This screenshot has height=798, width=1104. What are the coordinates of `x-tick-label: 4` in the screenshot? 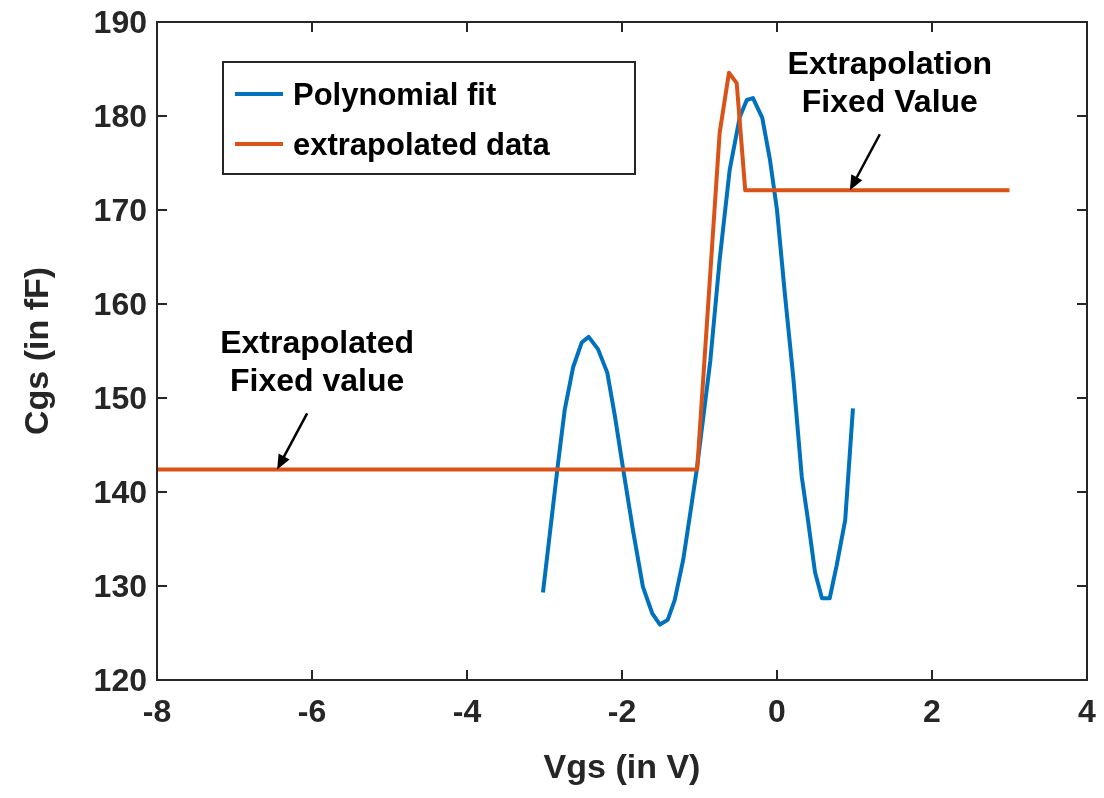 It's located at (1087, 711).